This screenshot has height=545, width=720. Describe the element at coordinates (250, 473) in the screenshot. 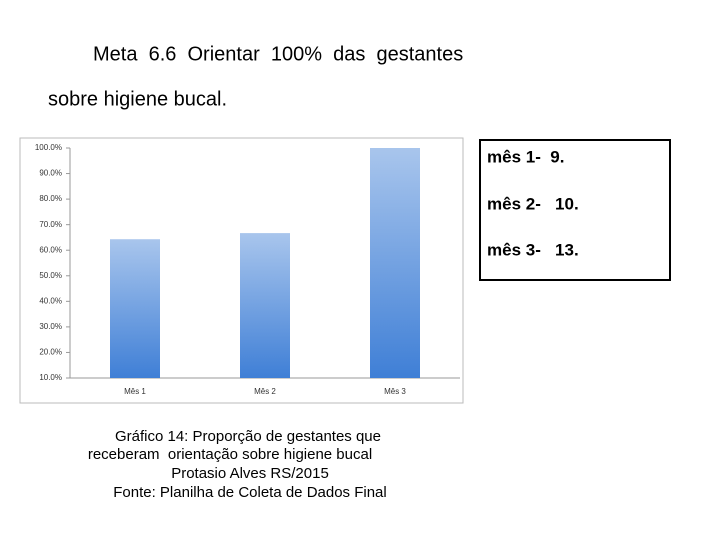

I see `caption-line: Protasio Alves RS/2015` at that location.